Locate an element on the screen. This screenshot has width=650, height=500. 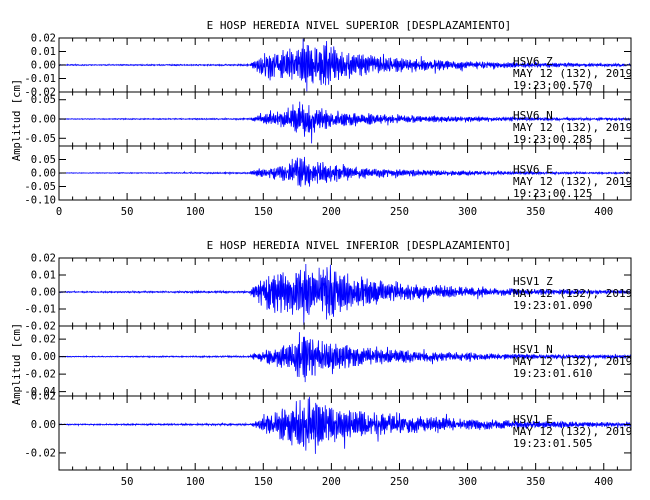
station-component-label: HSV1 N is located at coordinates (533, 349).